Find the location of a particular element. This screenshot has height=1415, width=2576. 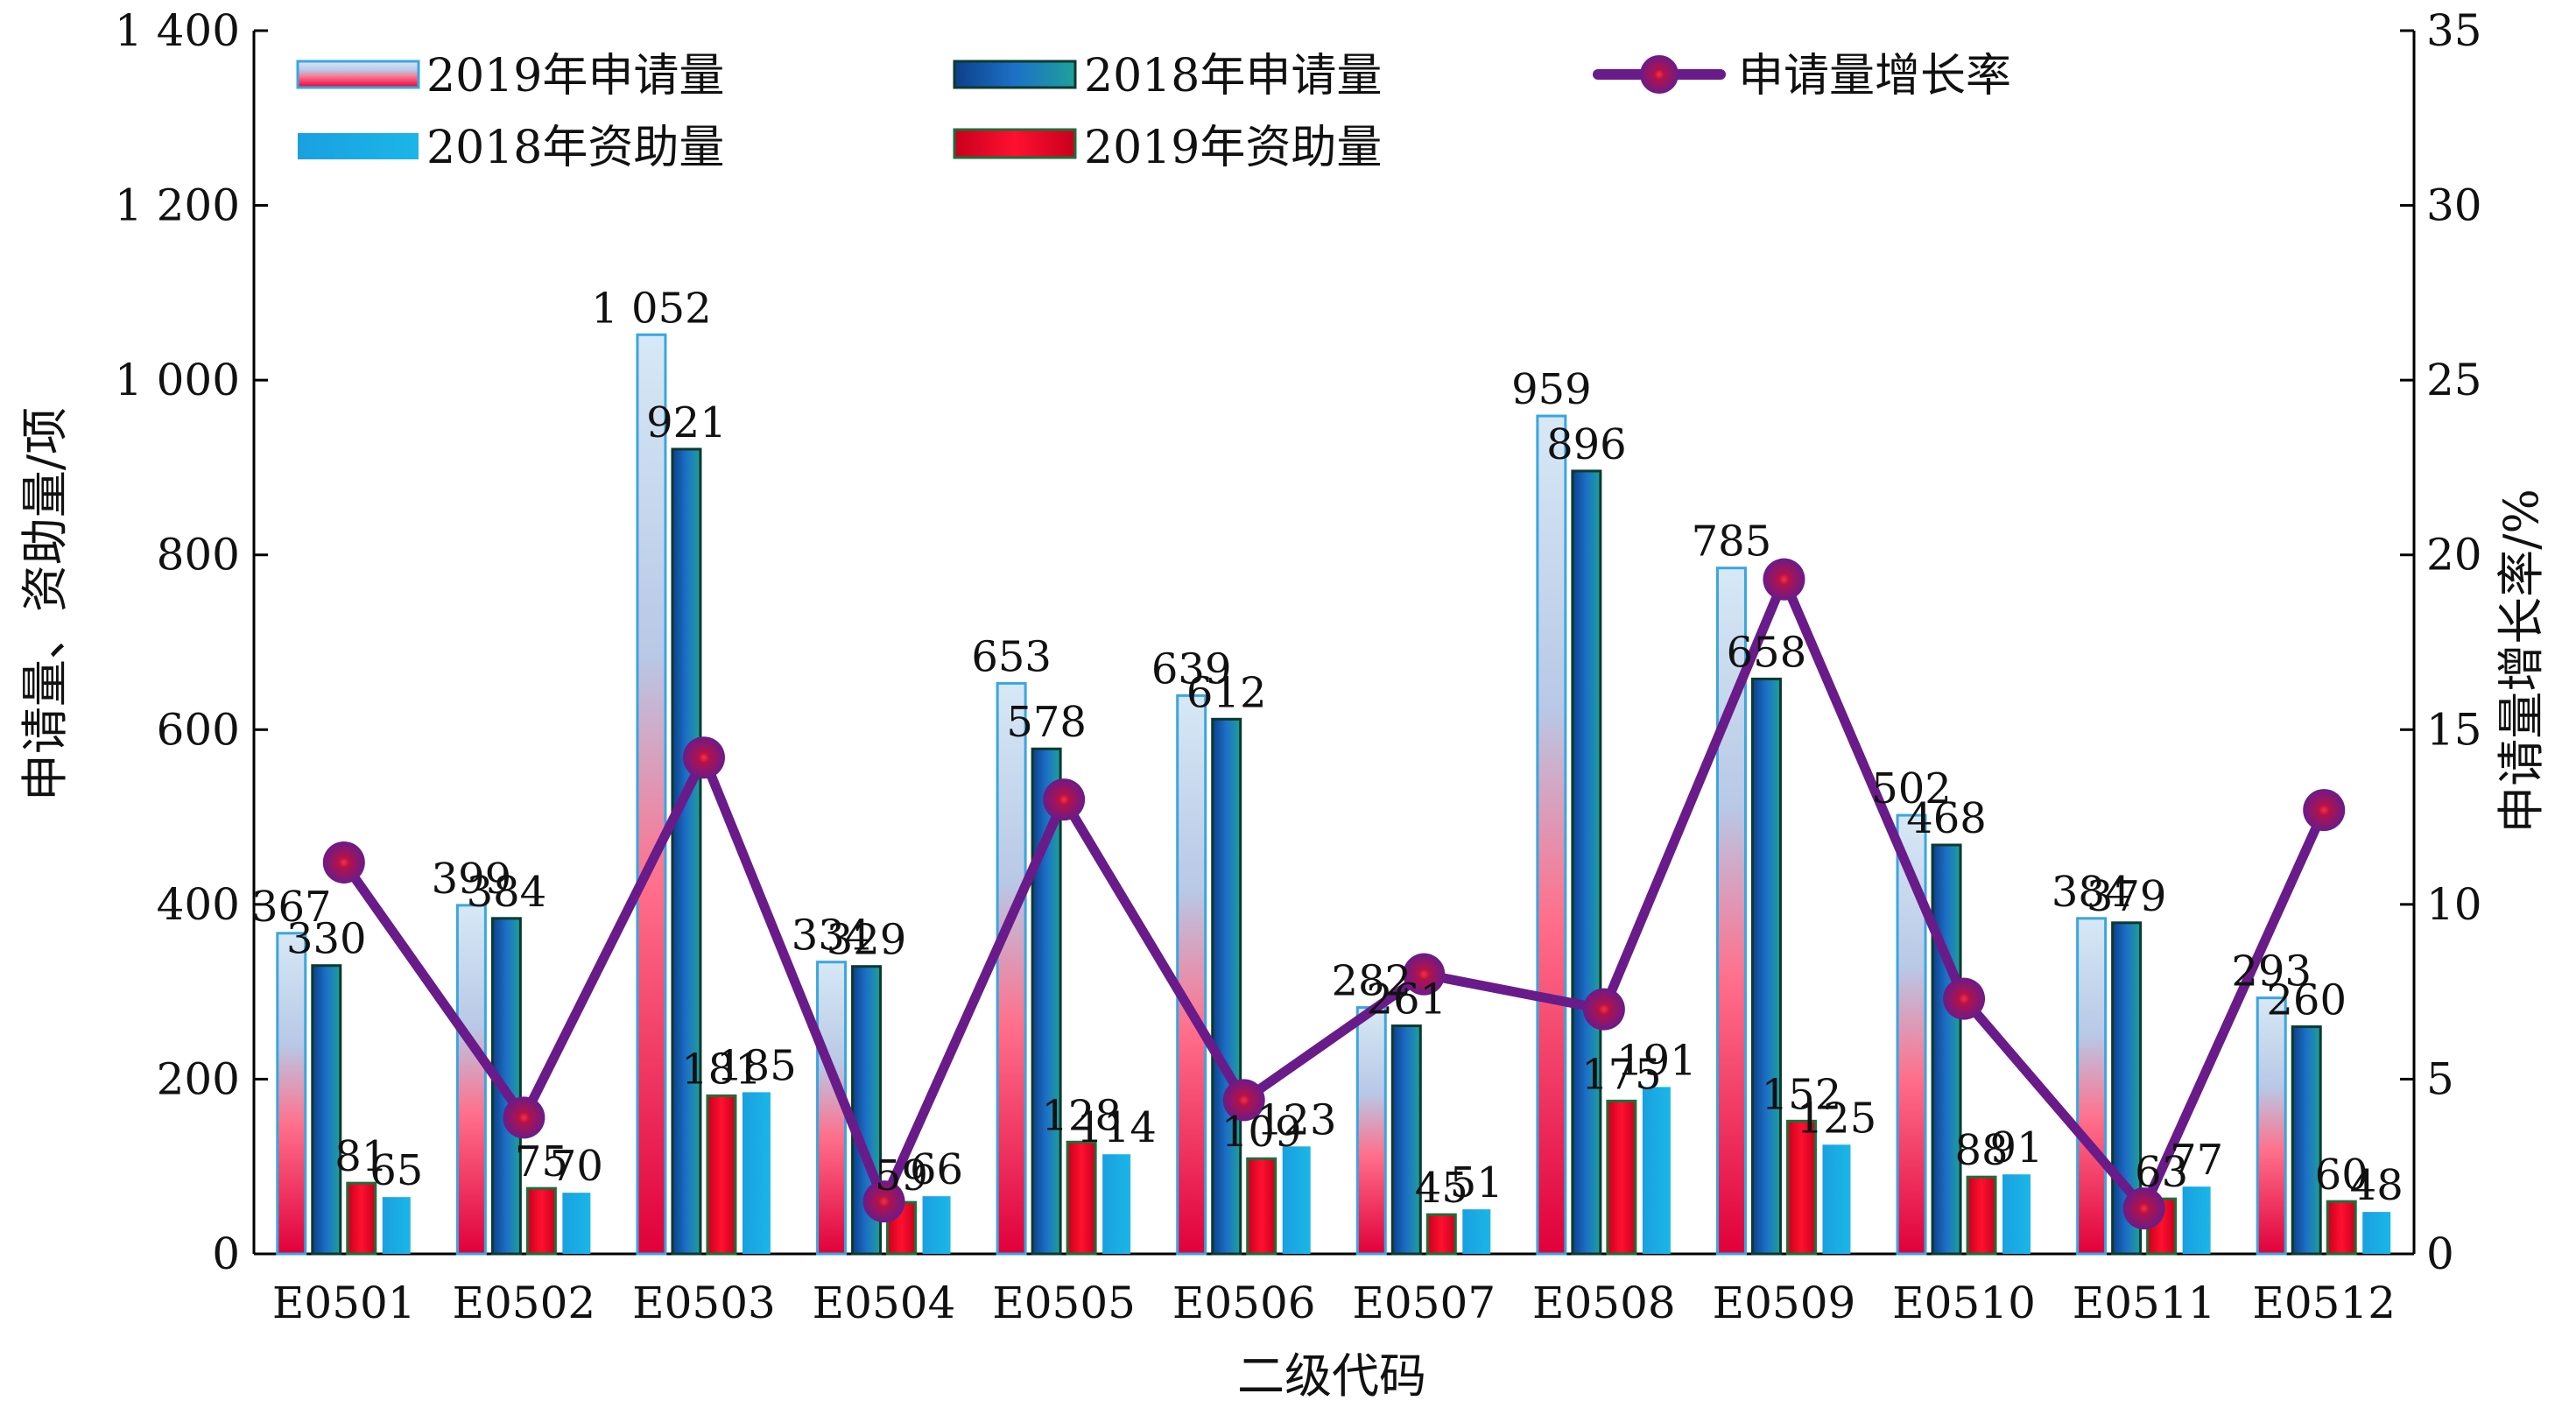

bar-2019-funding-label: 152 is located at coordinates (1802, 1094).